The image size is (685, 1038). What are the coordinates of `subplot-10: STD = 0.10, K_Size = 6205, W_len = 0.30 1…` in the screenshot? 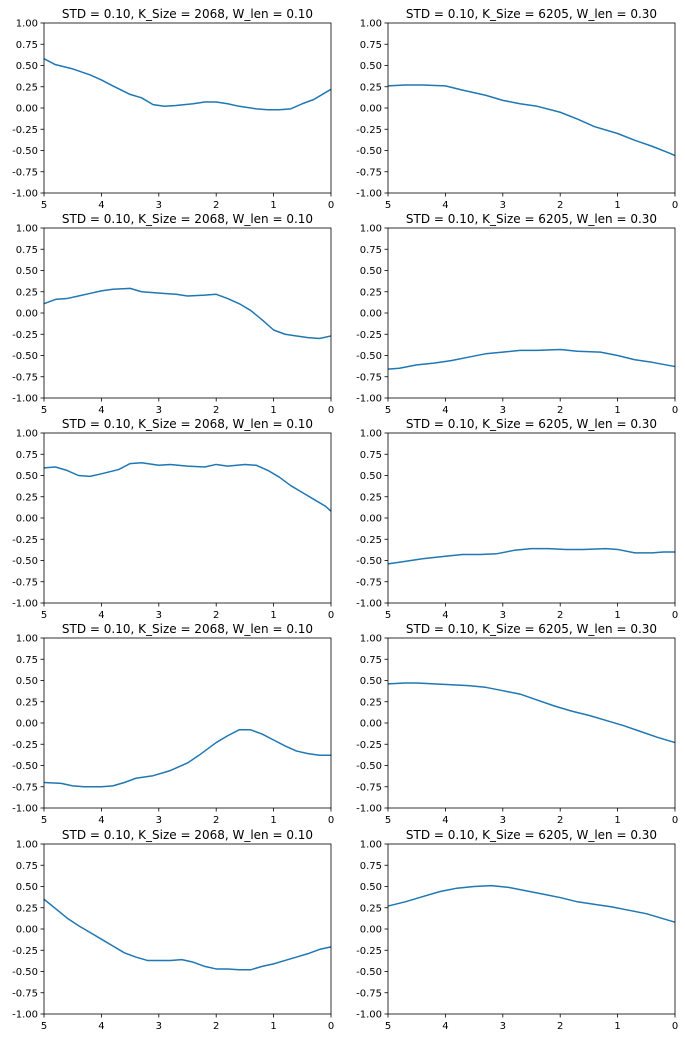 It's located at (517, 930).